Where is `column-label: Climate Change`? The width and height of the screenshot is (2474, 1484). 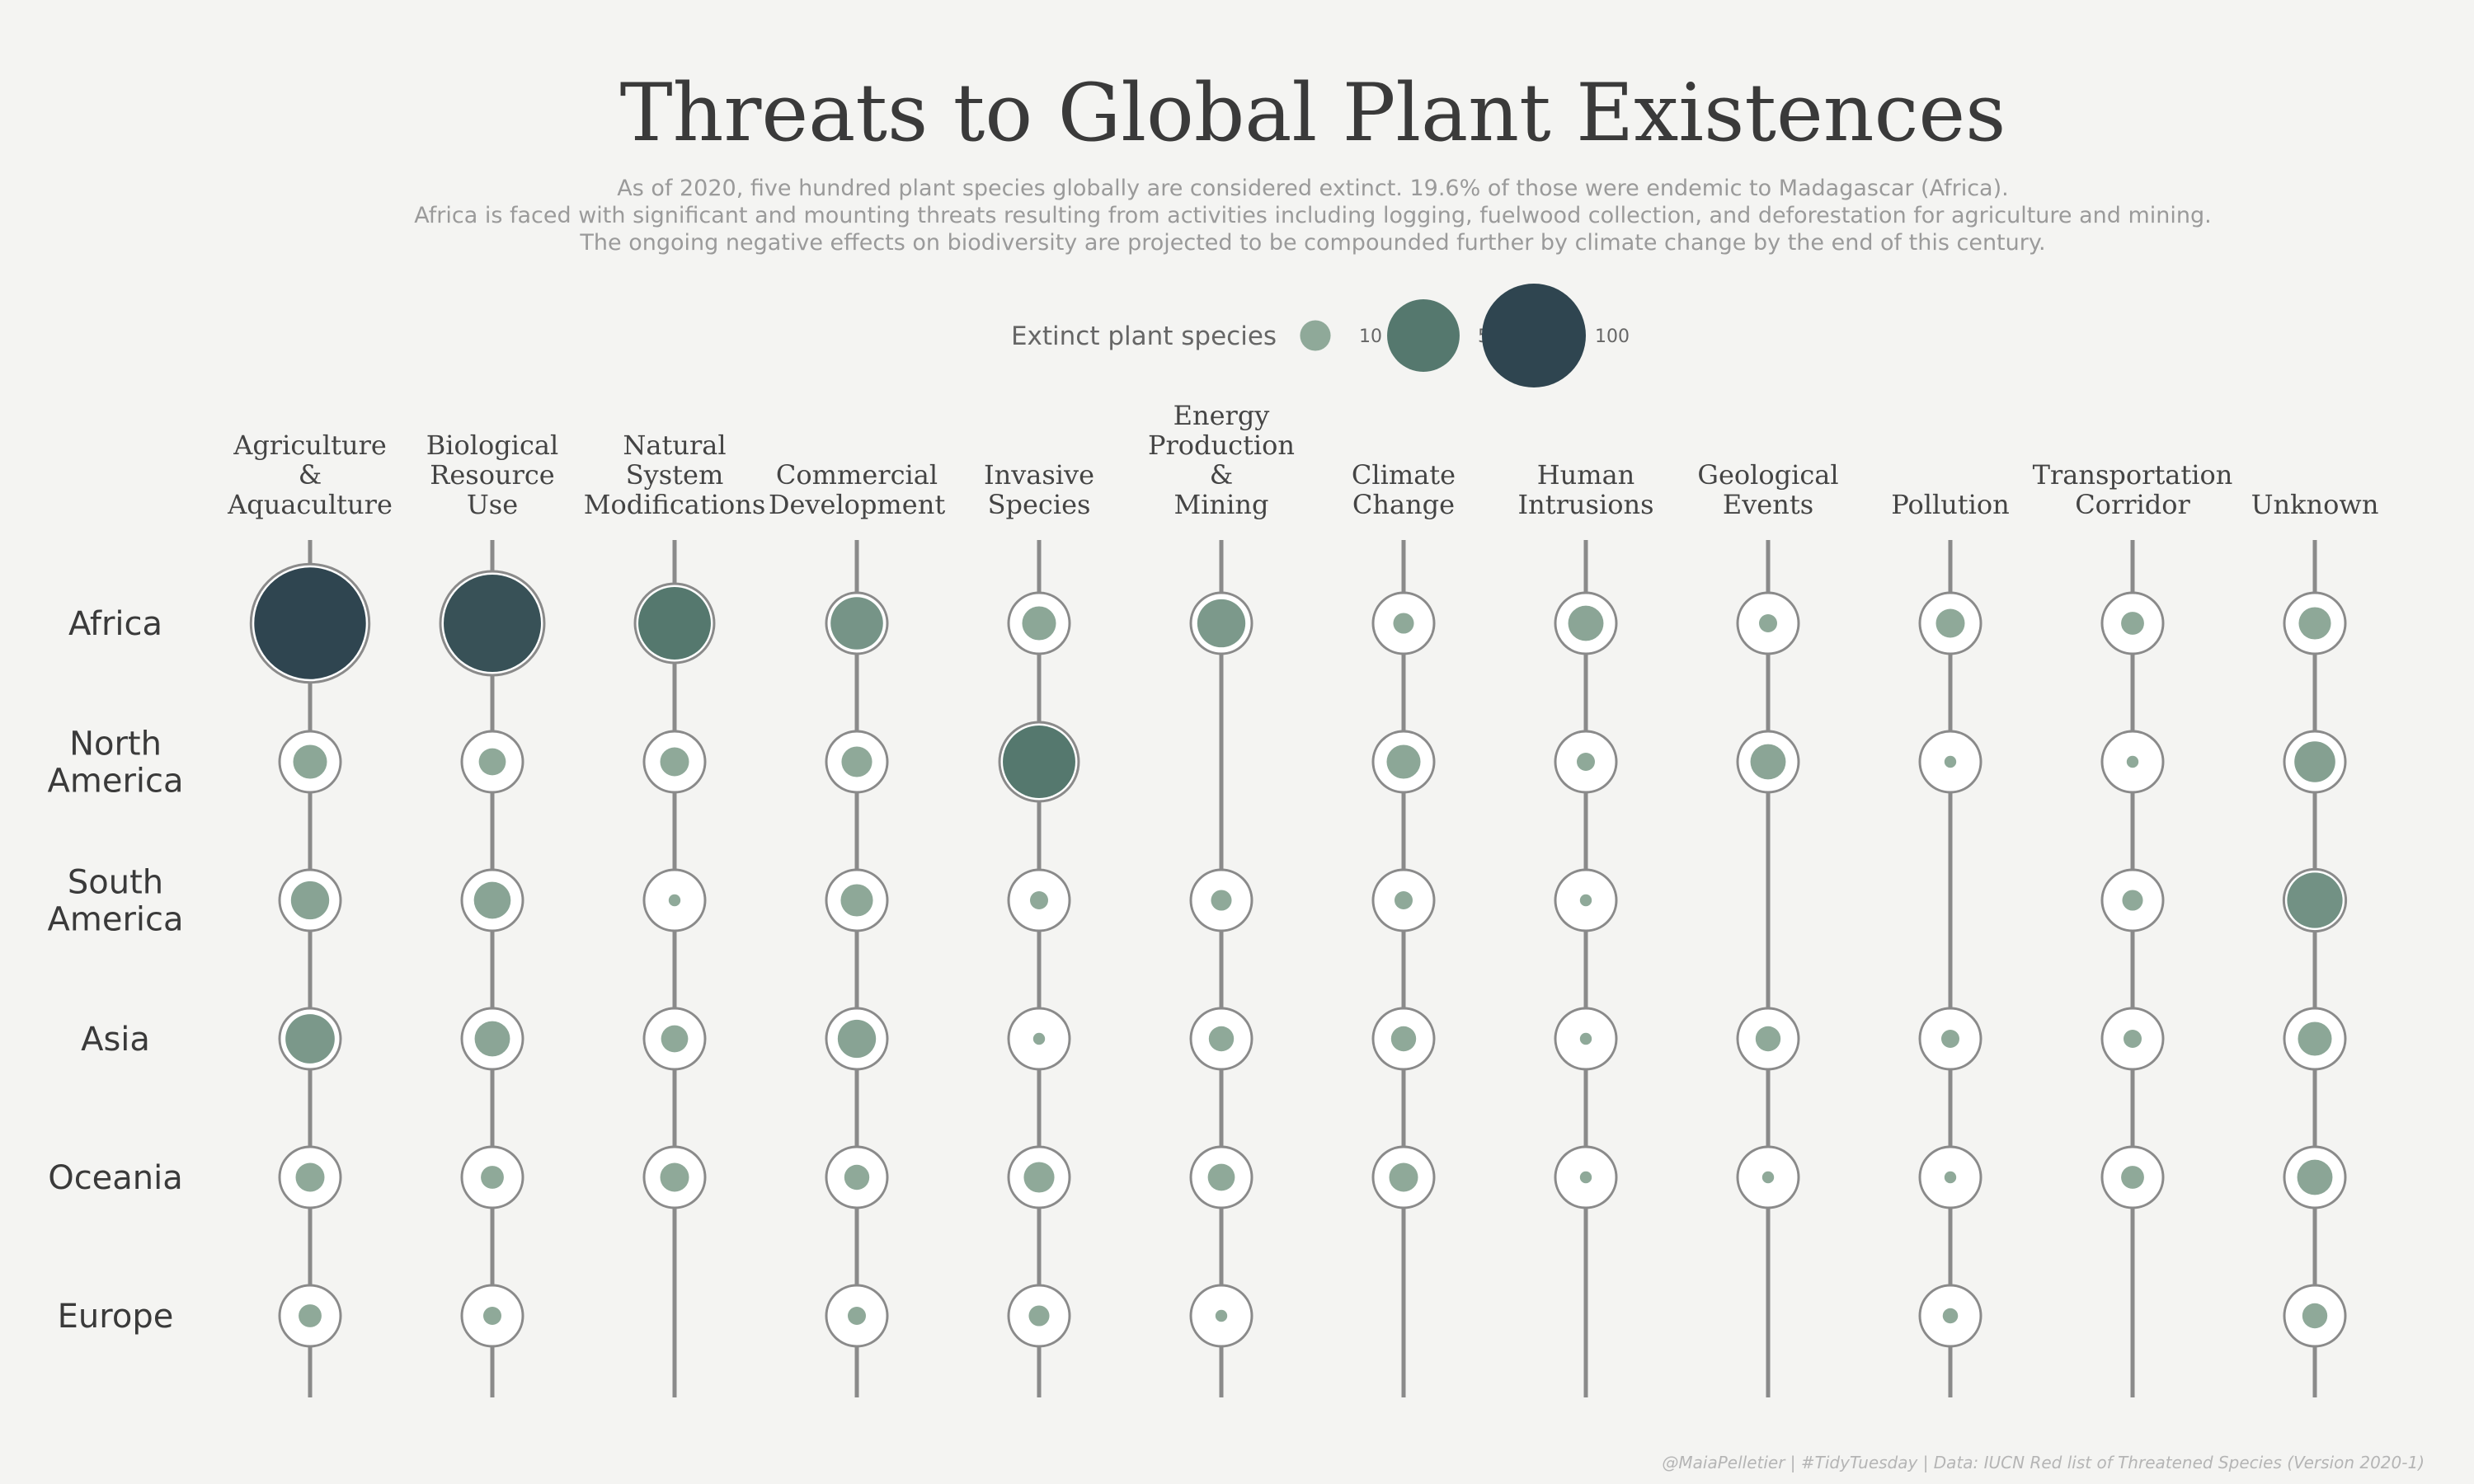
column-label: Climate Change is located at coordinates (1404, 490).